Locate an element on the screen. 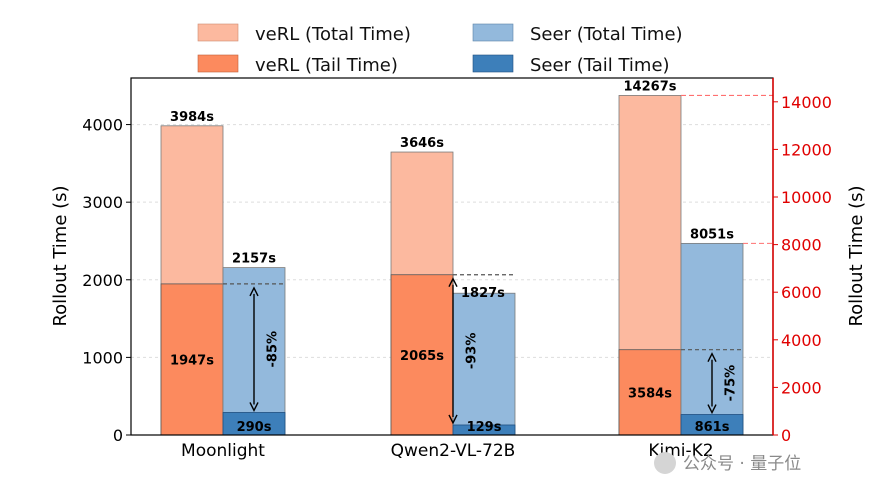  x-category-label: Qwen2-VL-72B is located at coordinates (453, 451).